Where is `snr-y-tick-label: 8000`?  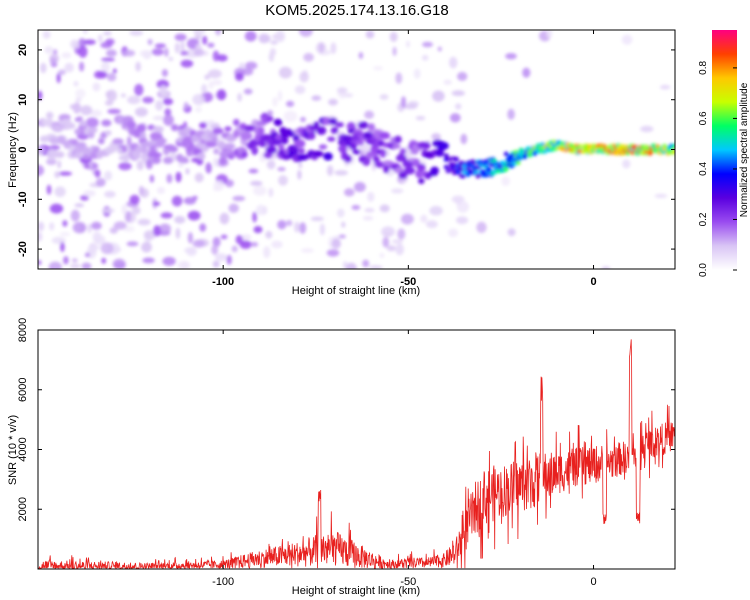
snr-y-tick-label: 8000 is located at coordinates (23, 330).